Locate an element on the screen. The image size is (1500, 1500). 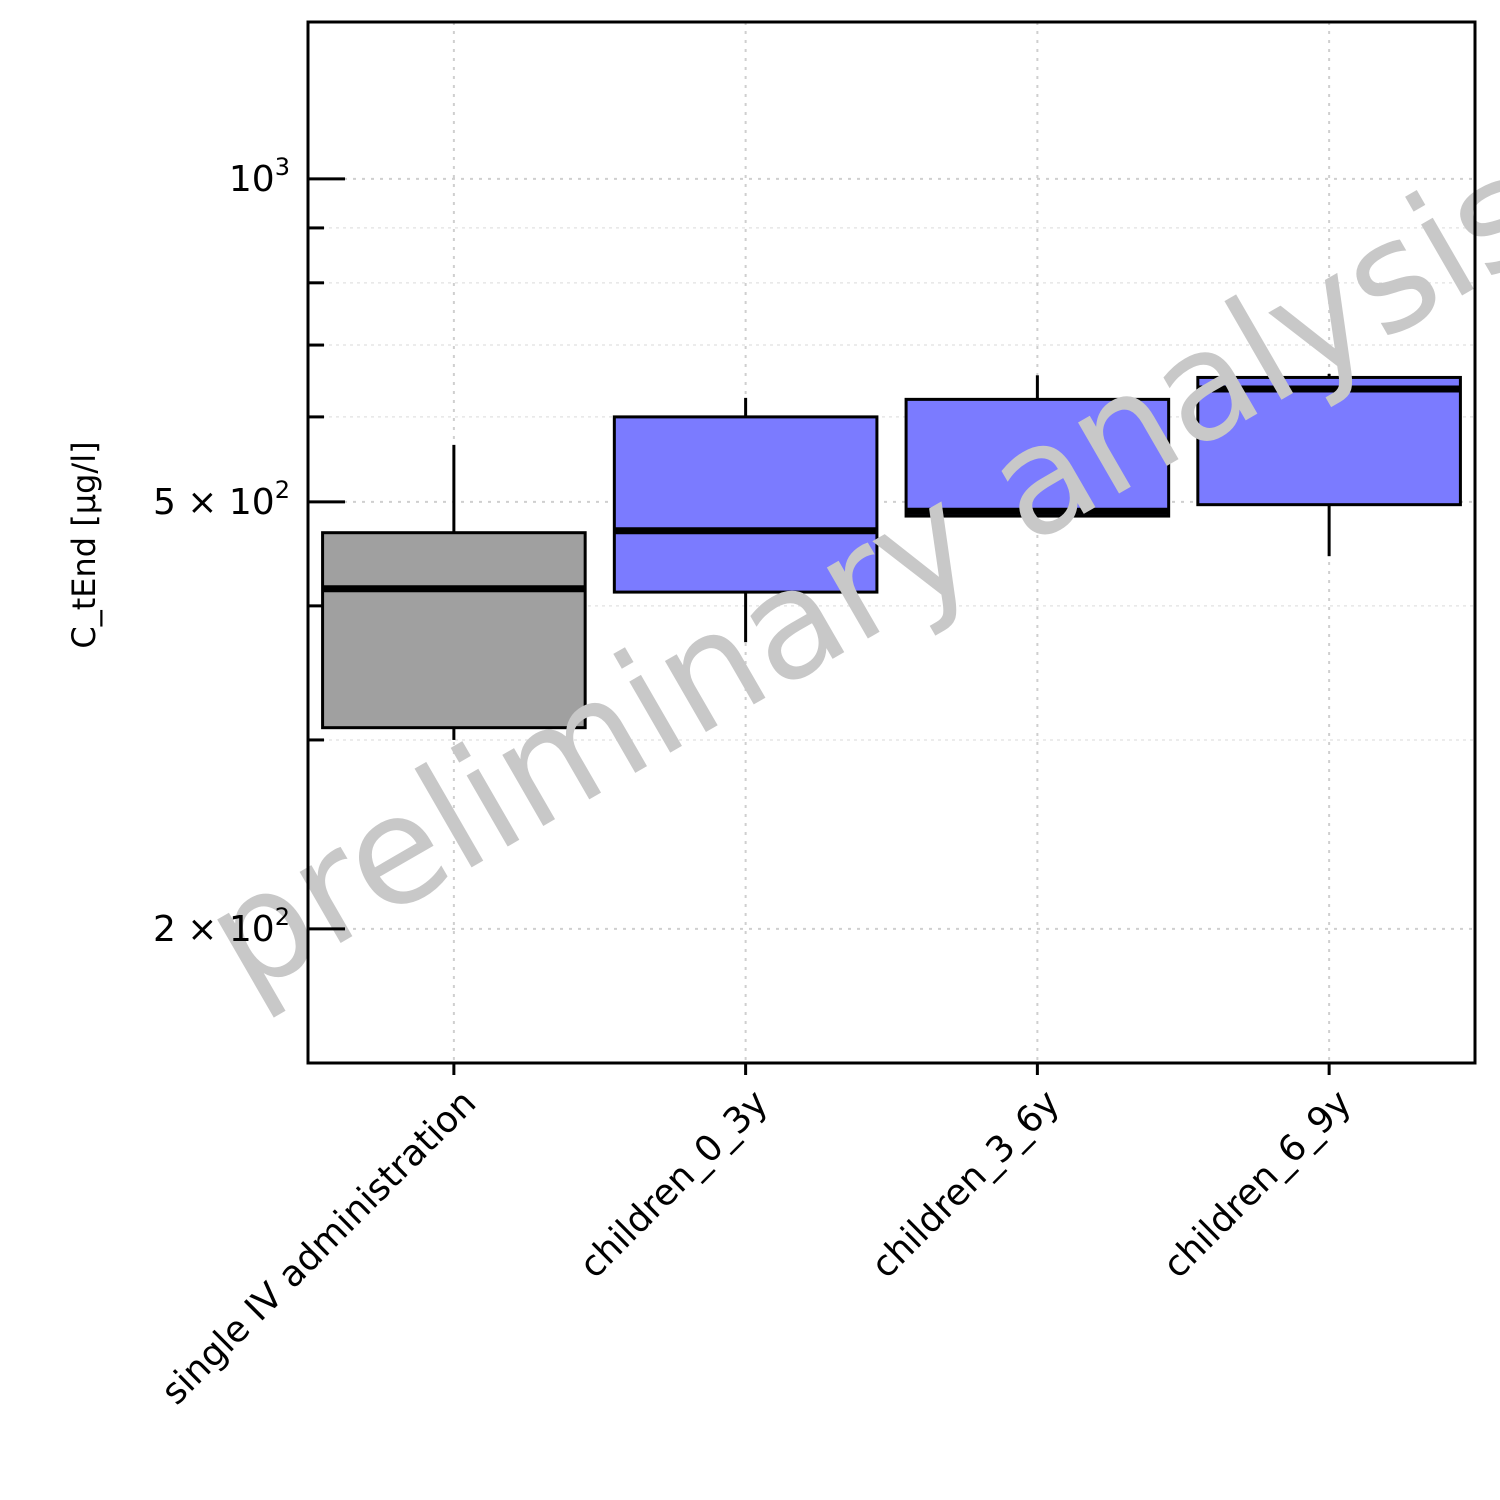
box-children_3_6y is located at coordinates (1037, 446).